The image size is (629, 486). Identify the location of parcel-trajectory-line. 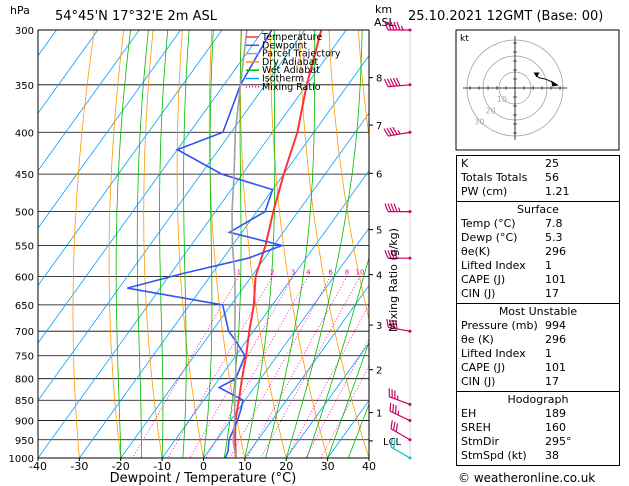
(239, 244).